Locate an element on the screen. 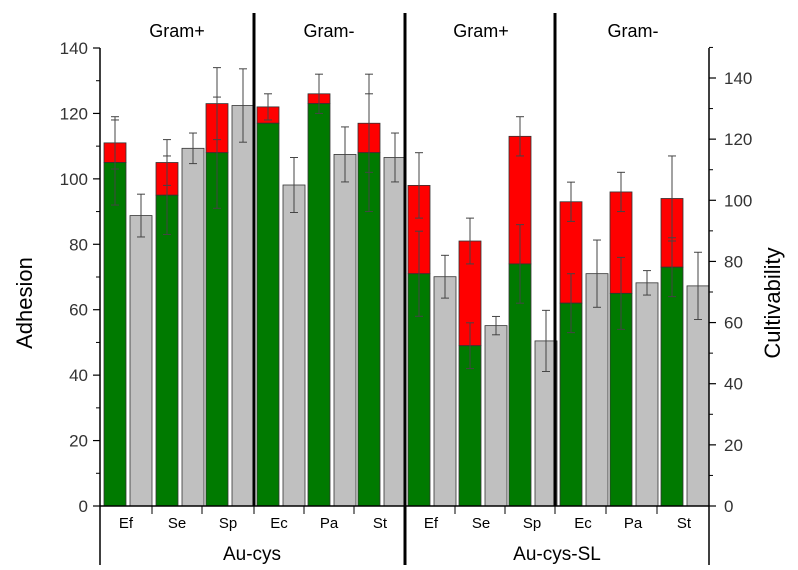  right-tick-label-20: 20 is located at coordinates (733, 445).